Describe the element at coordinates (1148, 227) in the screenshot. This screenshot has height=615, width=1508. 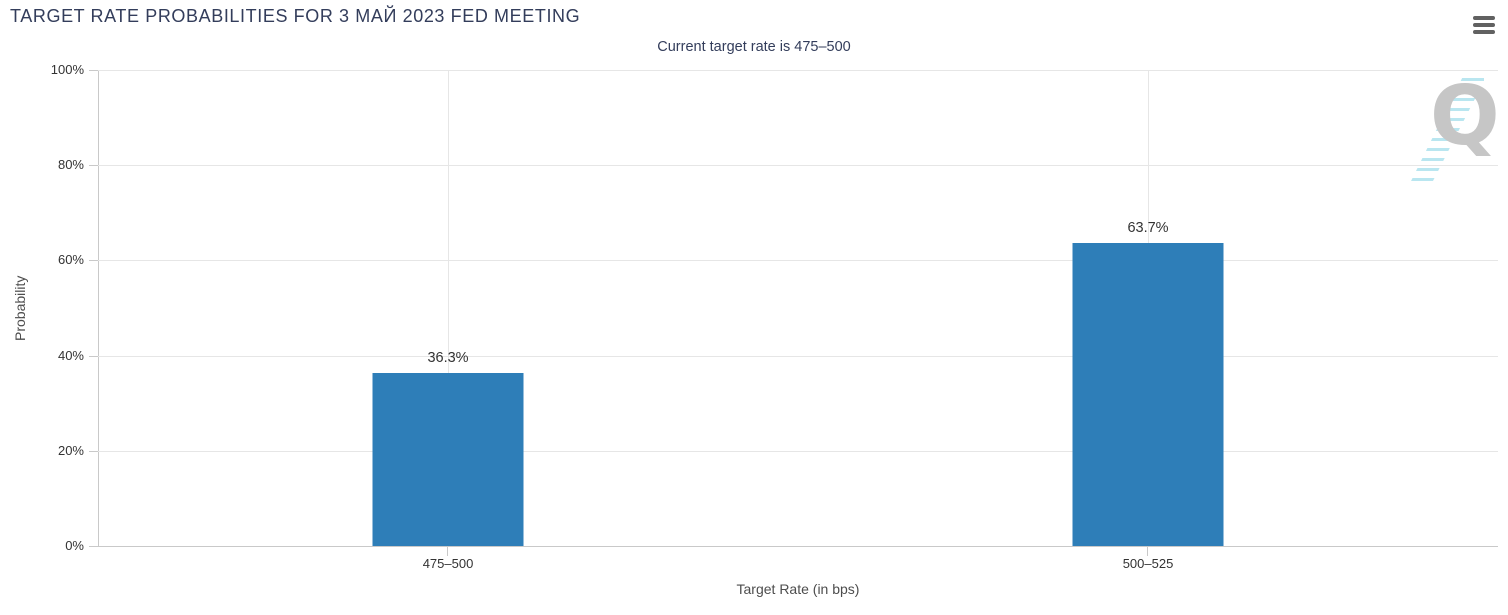
I see `bar-value-label: 63.7%` at that location.